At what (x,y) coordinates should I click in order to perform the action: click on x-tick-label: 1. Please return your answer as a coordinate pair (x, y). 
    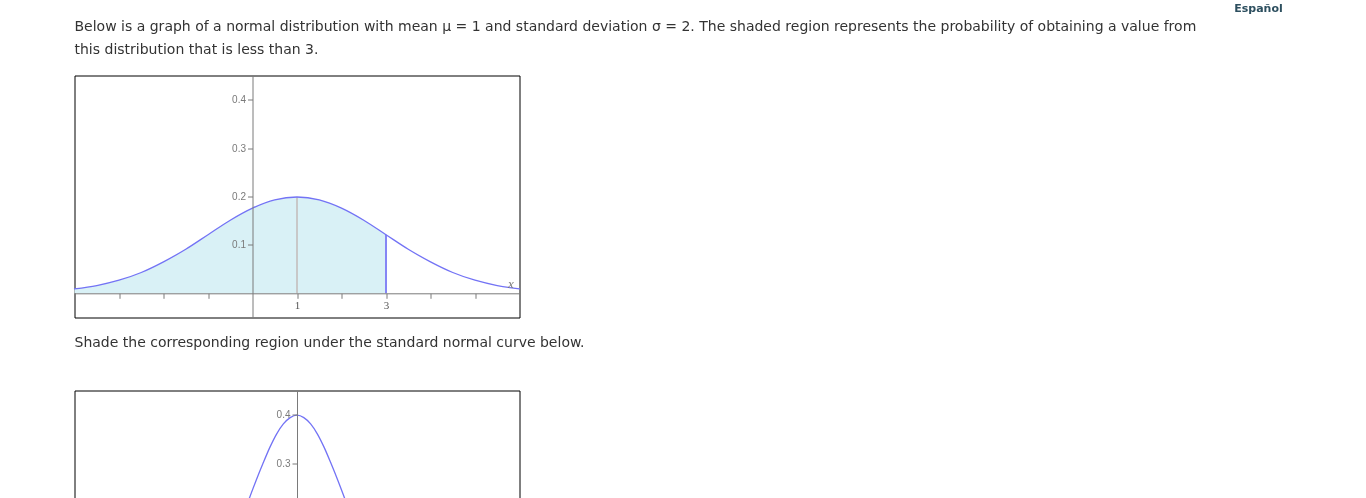
    Looking at the image, I should click on (297, 304).